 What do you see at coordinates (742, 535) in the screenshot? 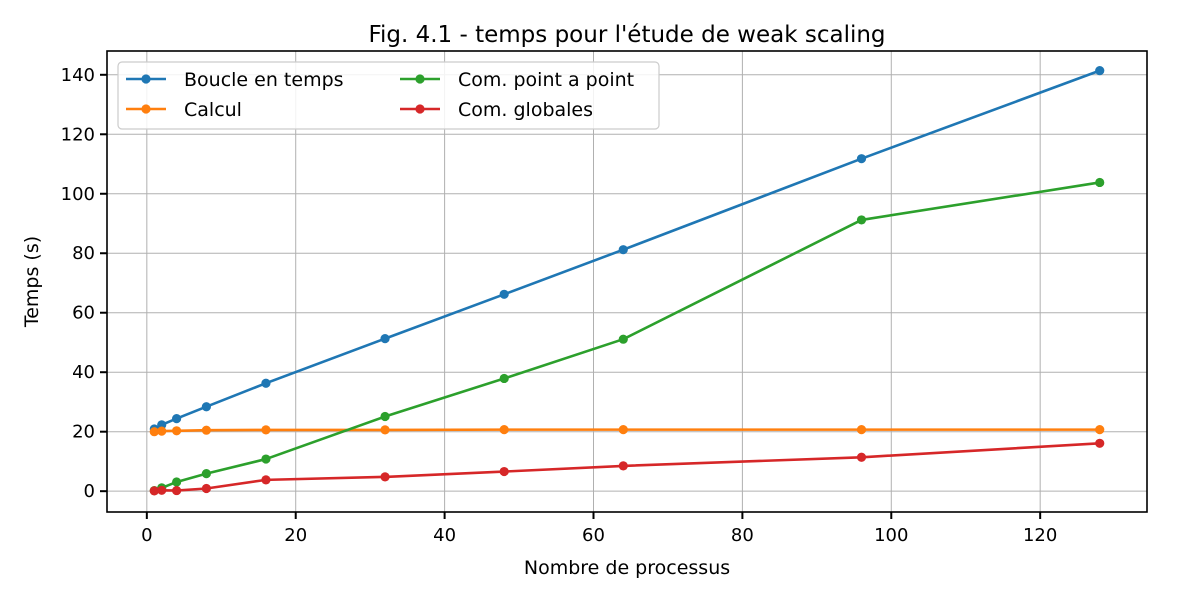
I see `x-tick-label: 80` at bounding box center [742, 535].